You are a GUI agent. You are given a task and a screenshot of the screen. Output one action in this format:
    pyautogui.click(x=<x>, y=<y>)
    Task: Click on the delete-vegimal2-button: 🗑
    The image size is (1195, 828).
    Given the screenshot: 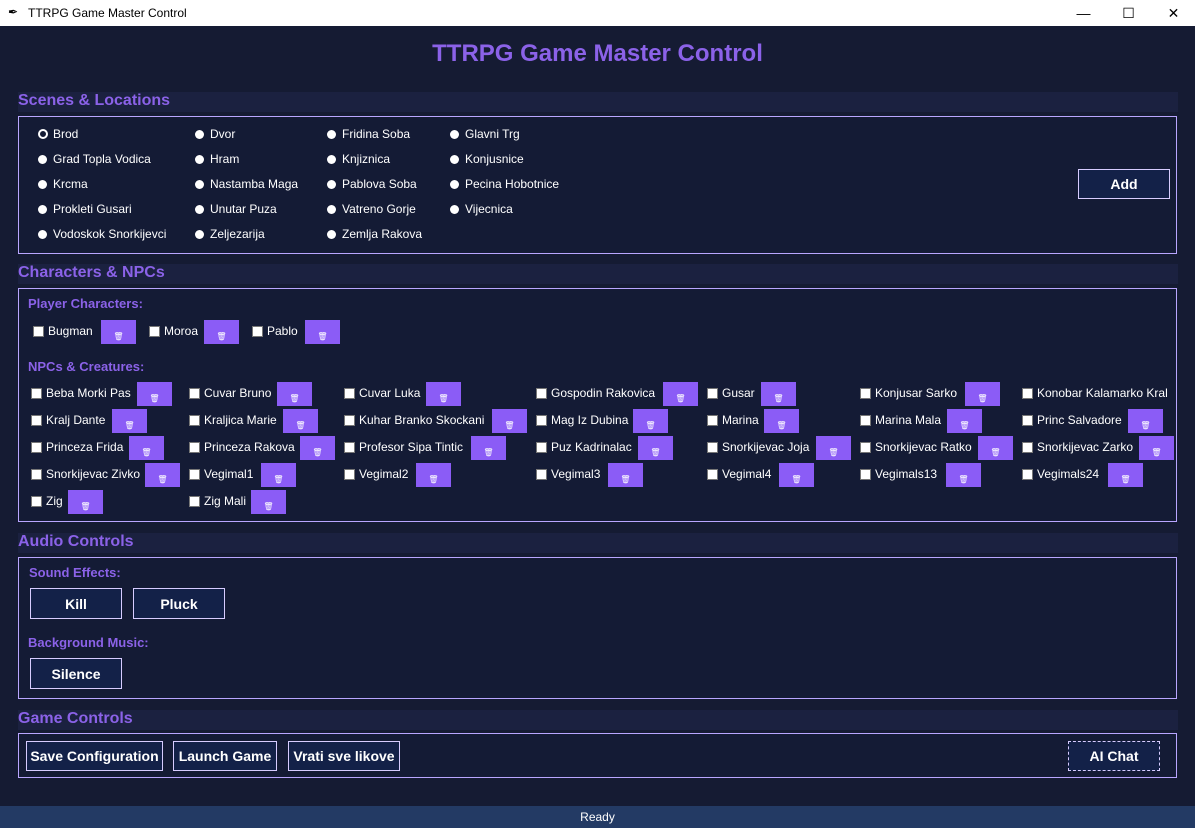 What is the action you would take?
    pyautogui.click(x=433, y=475)
    